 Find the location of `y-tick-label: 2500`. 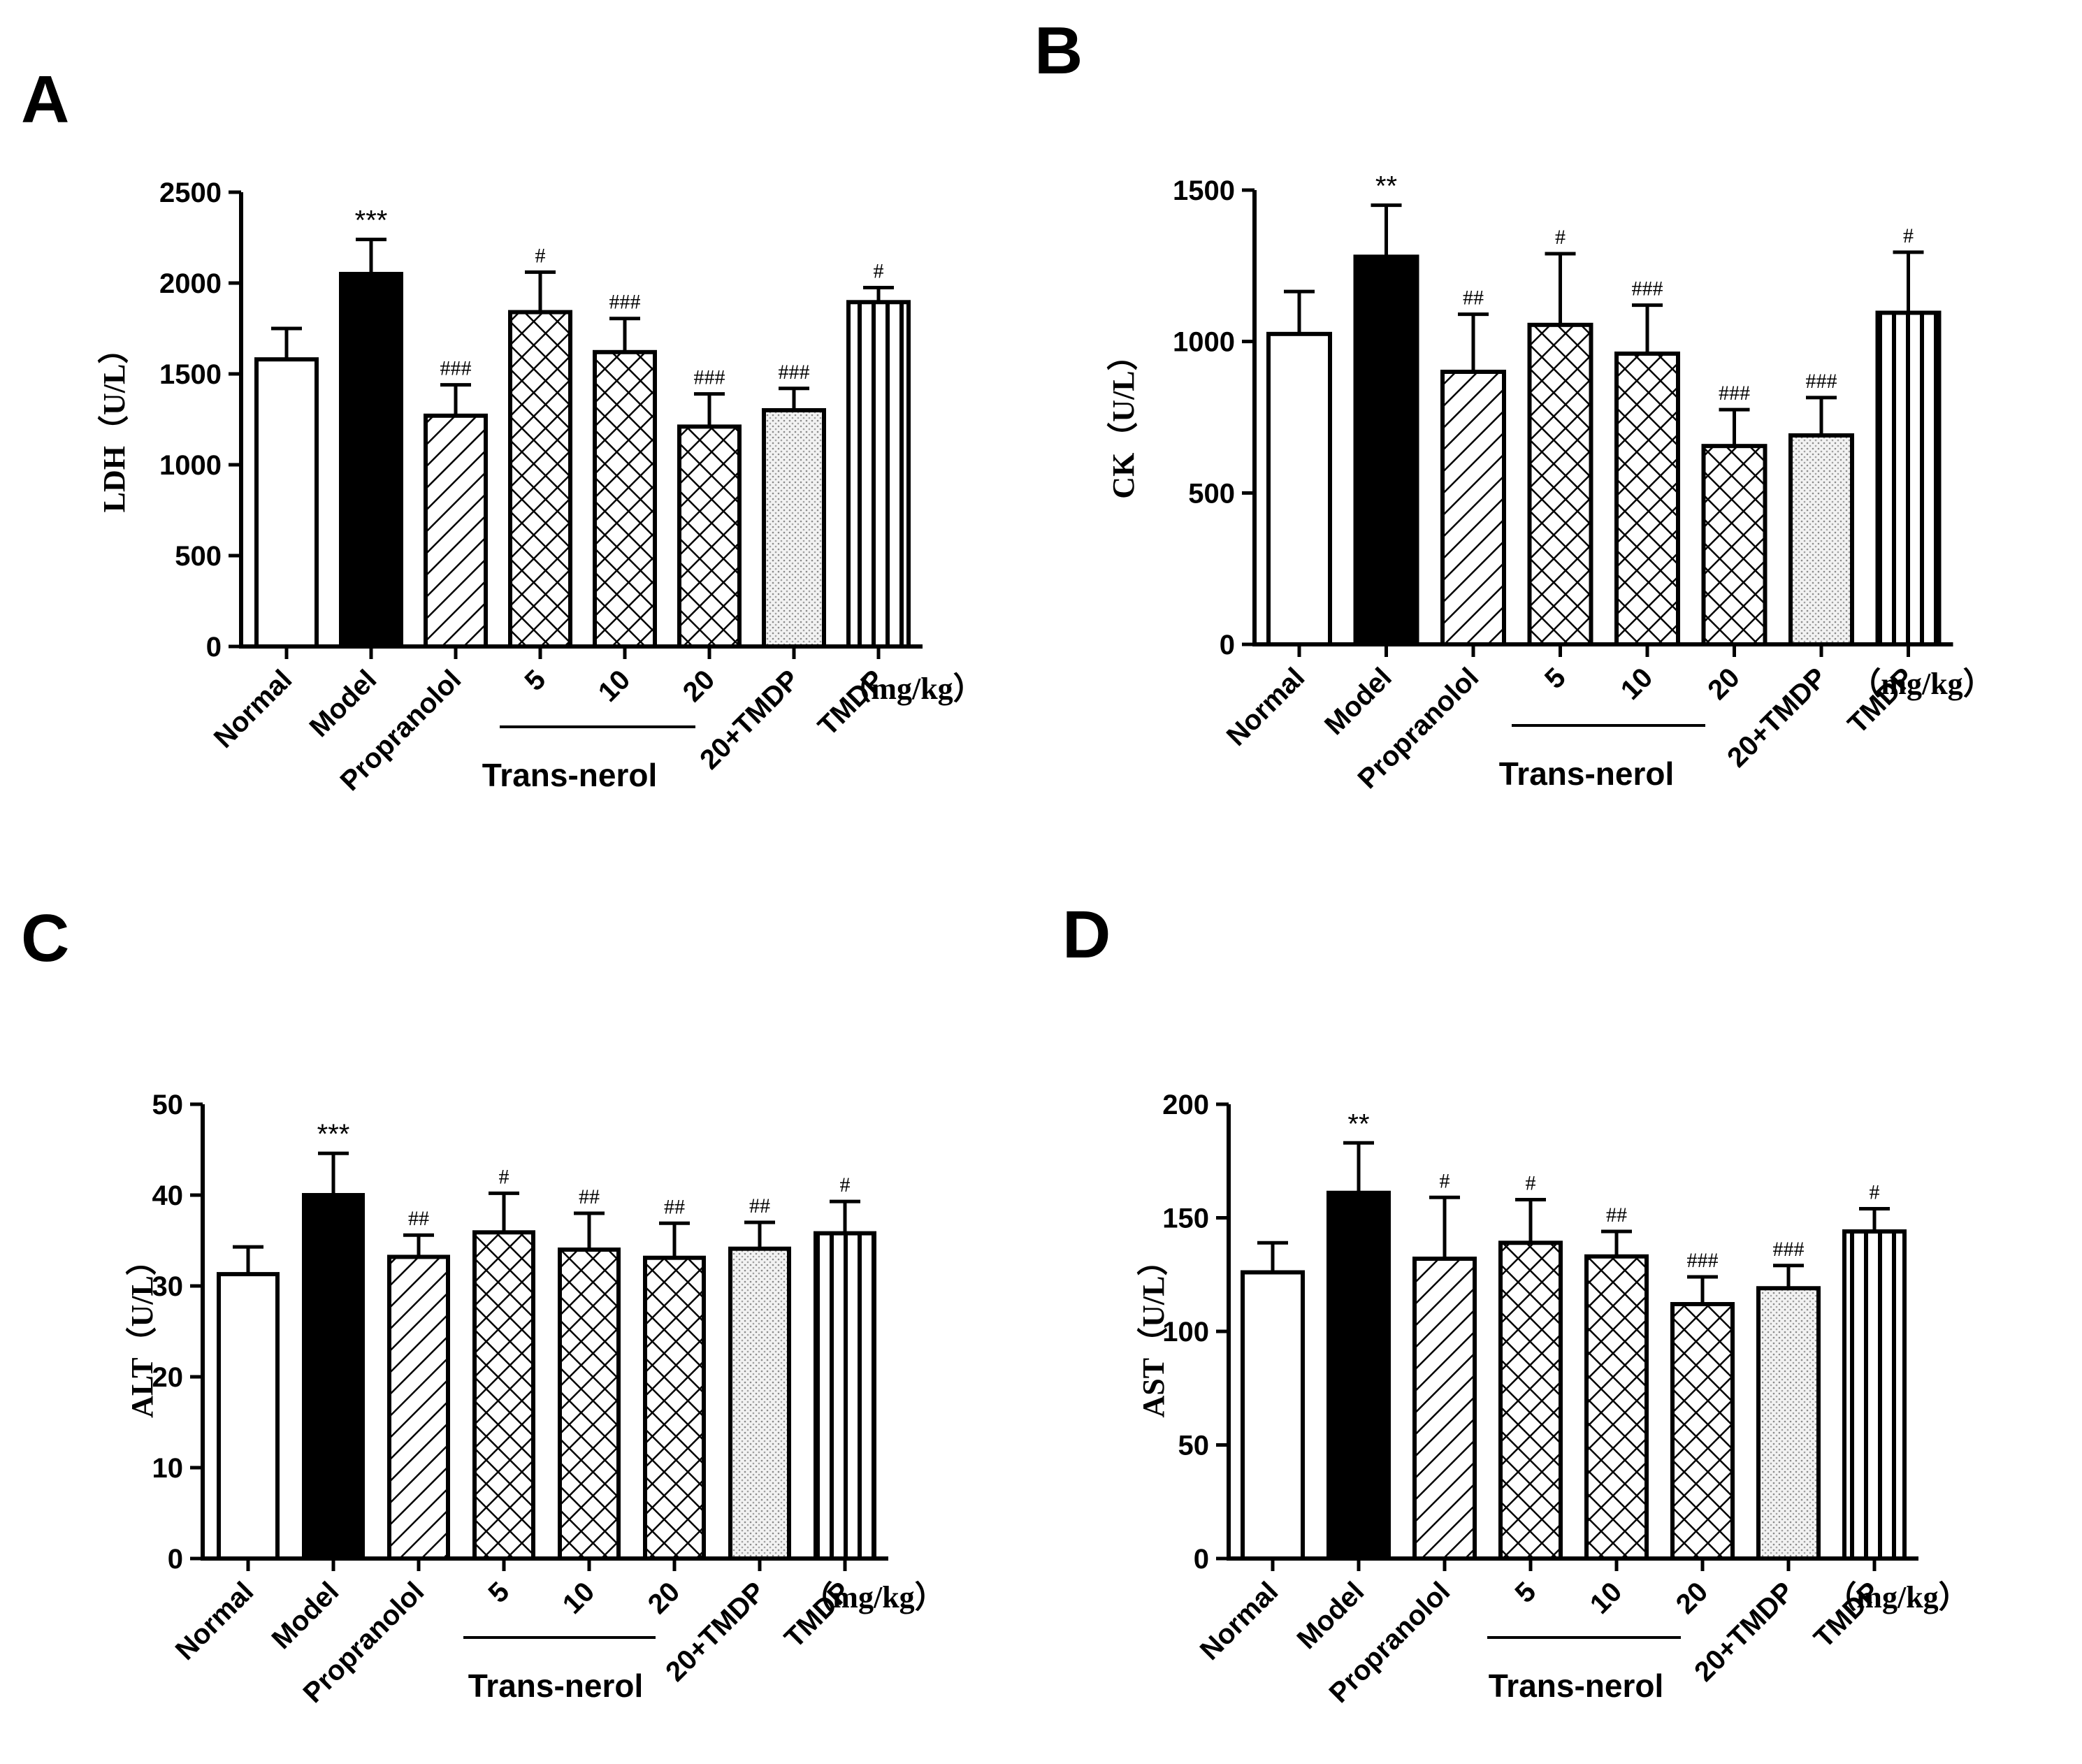

y-tick-label: 2500 is located at coordinates (190, 193).